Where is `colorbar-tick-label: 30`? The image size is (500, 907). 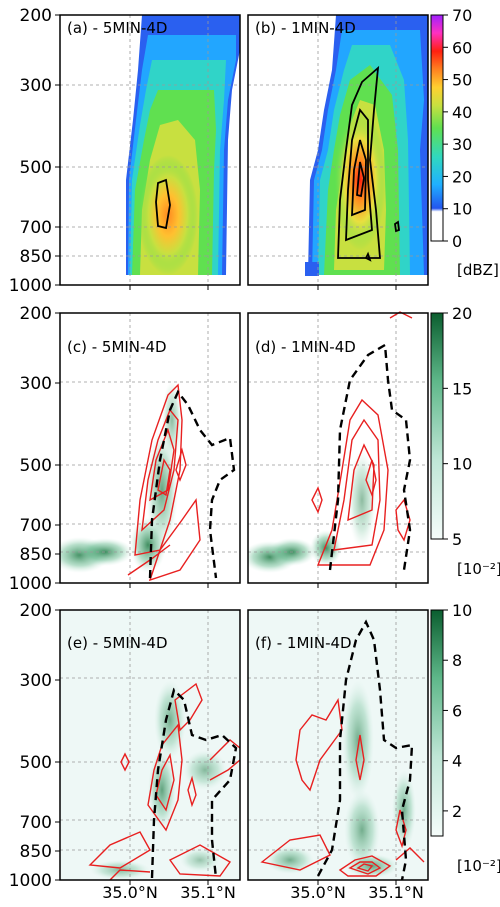
colorbar-tick-label: 30 is located at coordinates (462, 144).